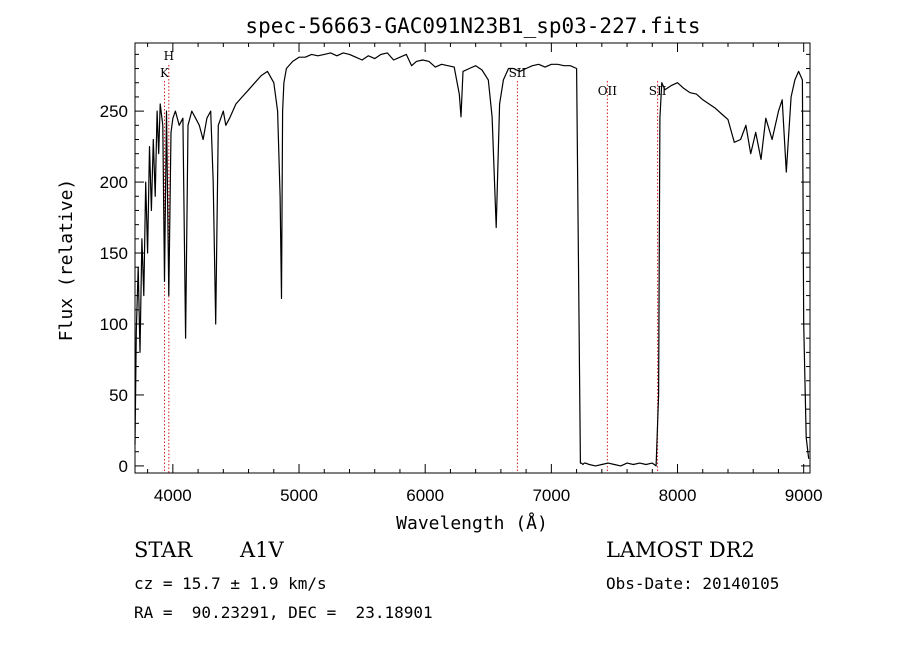 The height and width of the screenshot is (649, 900). Describe the element at coordinates (230, 583) in the screenshot. I see `redshift-velocity: cz = 15.7 ± 1.9 km/s` at that location.